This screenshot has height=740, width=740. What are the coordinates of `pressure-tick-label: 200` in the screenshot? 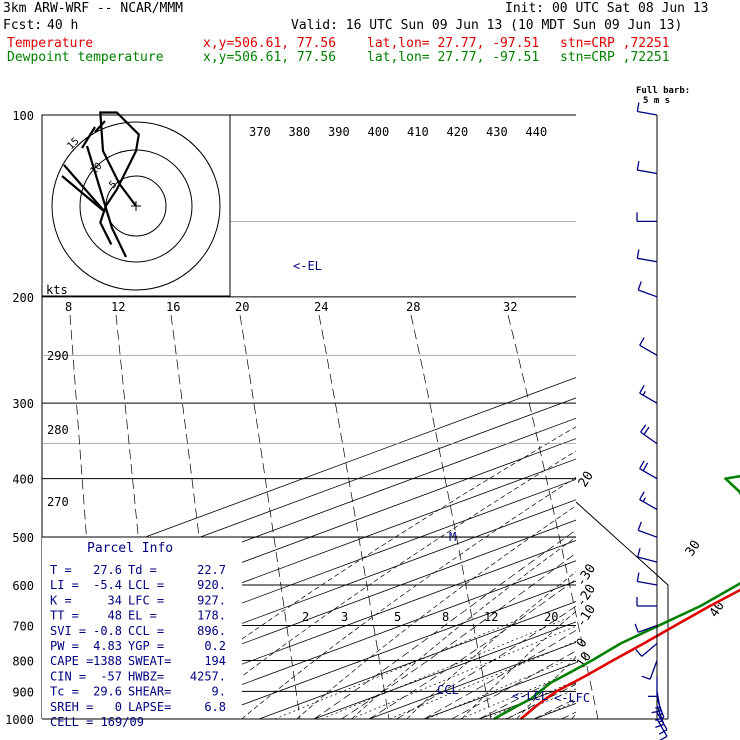 It's located at (23, 298).